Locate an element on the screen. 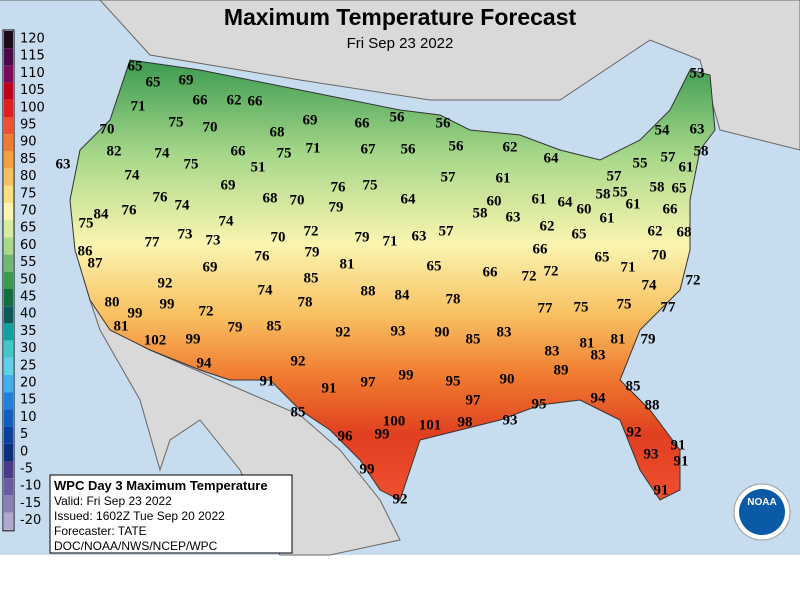  legend-label: 100 is located at coordinates (32, 107).